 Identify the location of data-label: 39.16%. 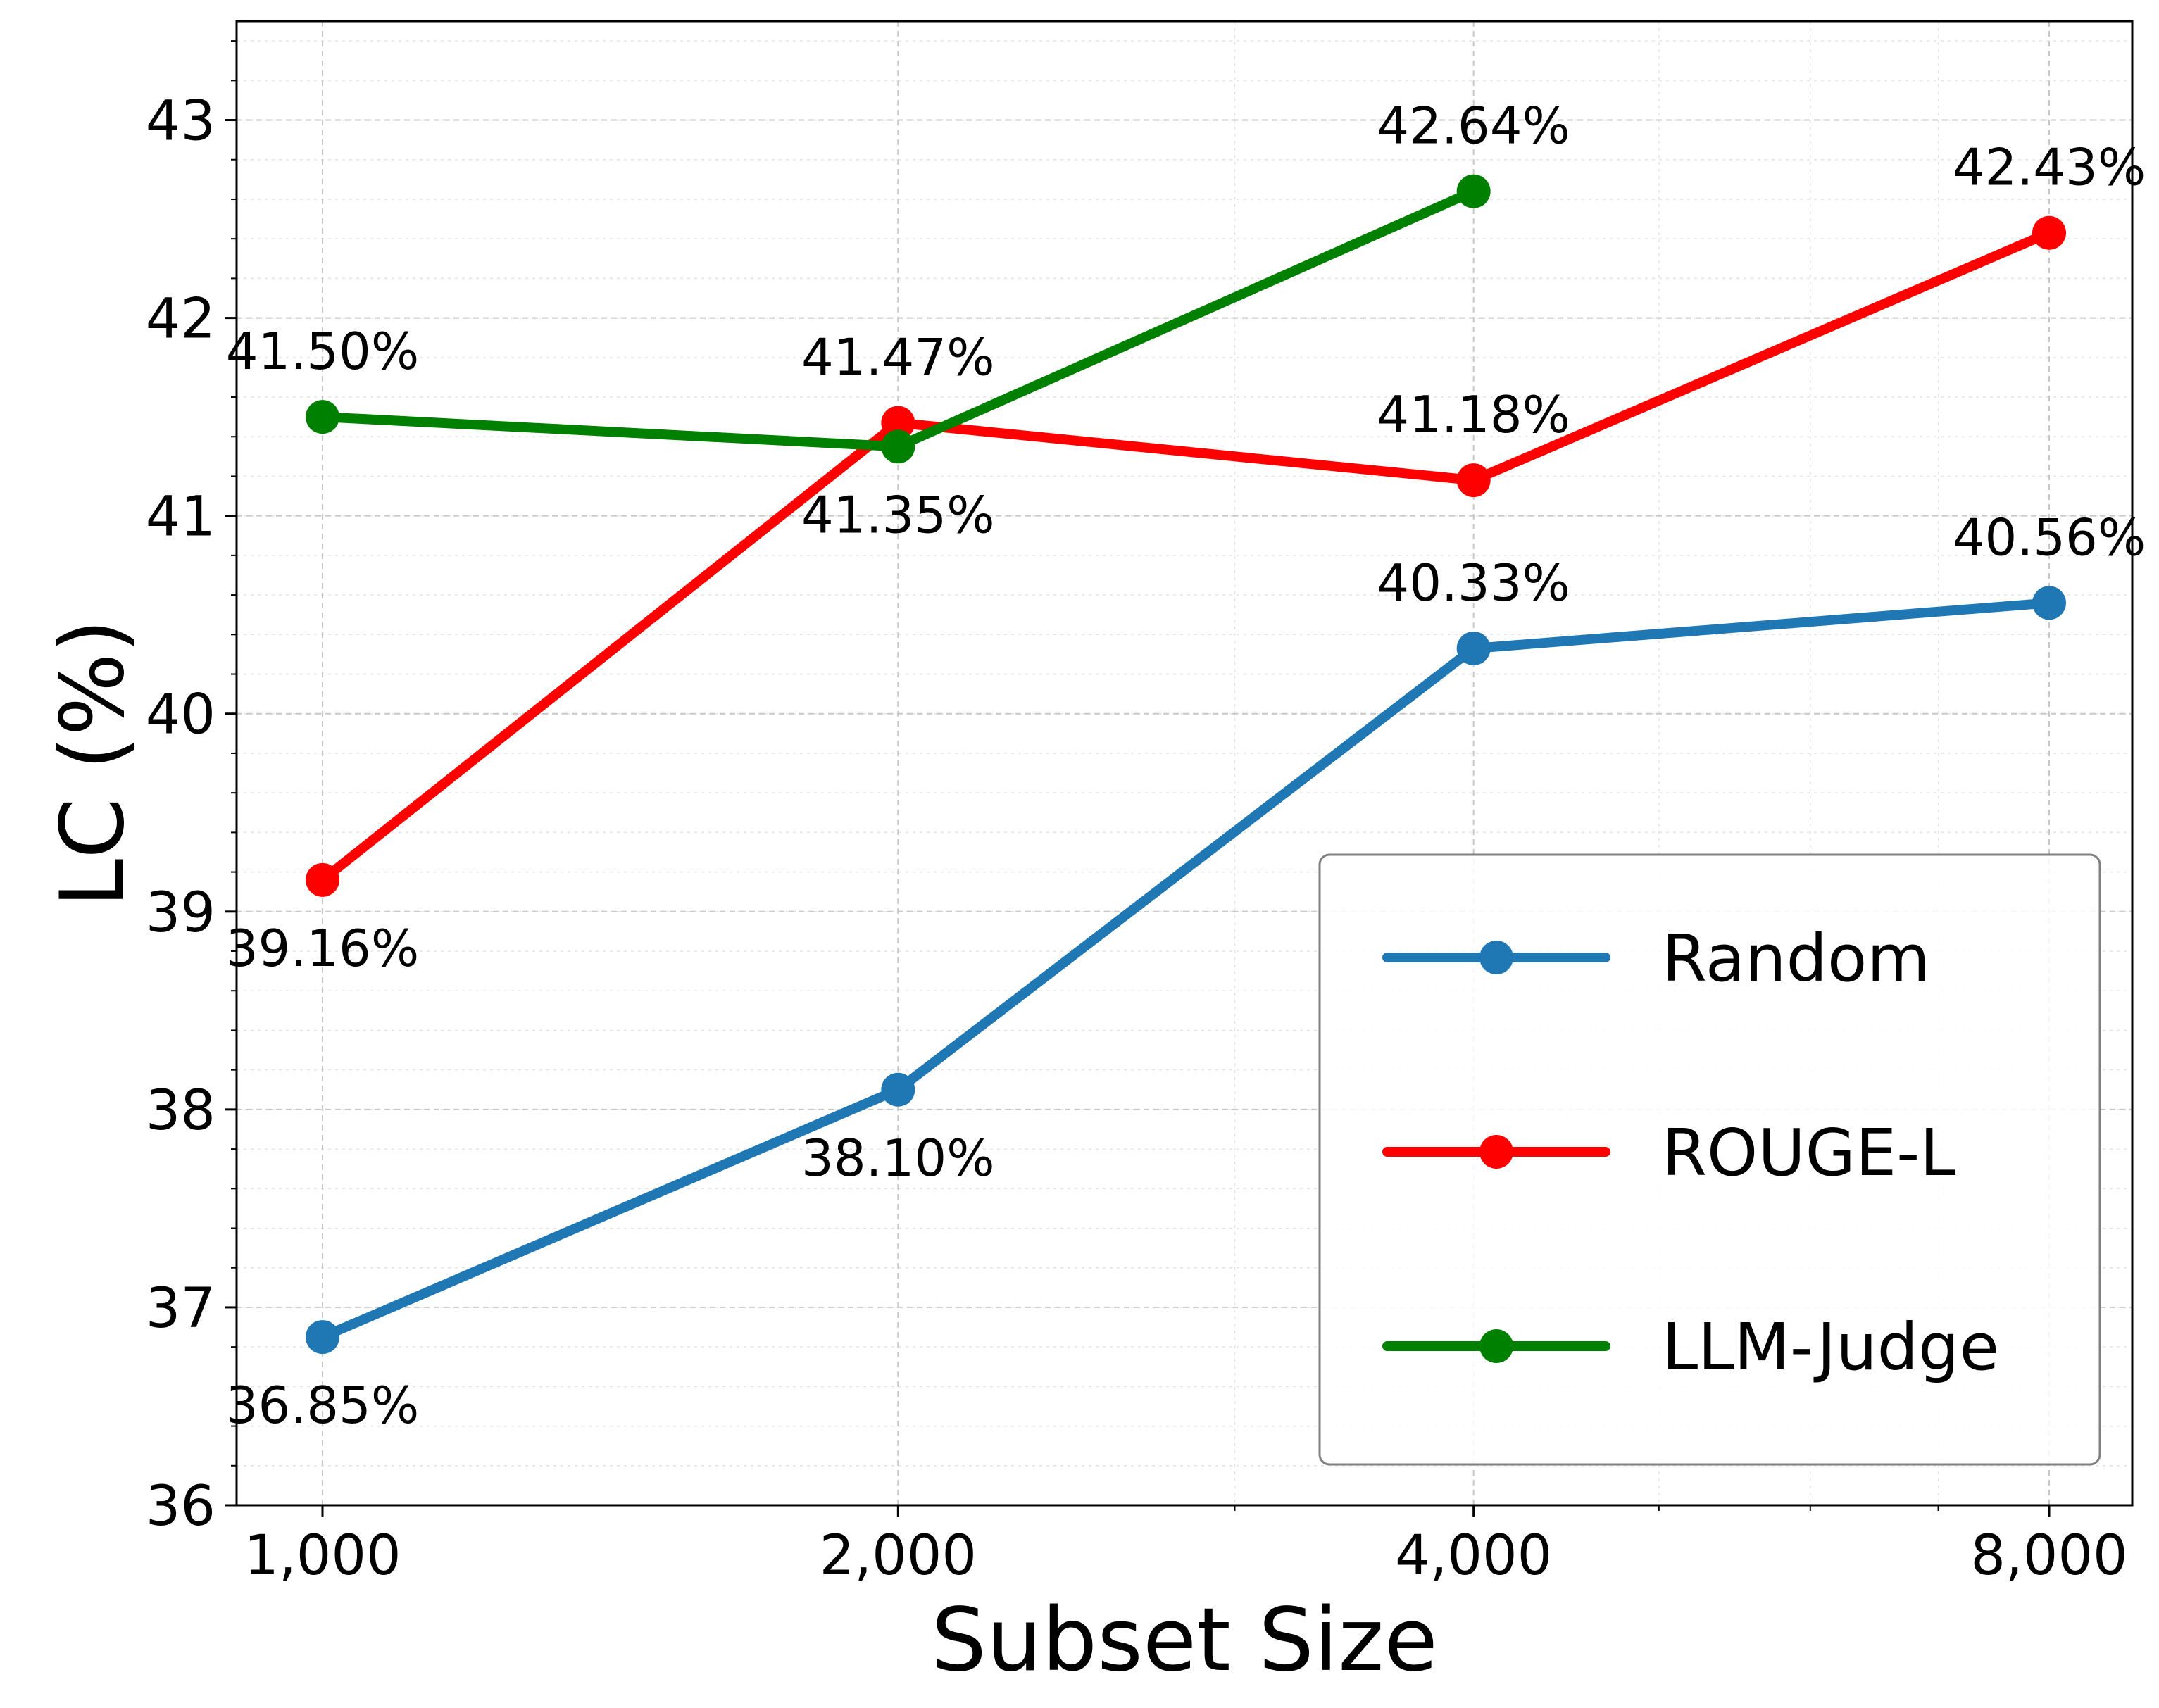
(323, 948).